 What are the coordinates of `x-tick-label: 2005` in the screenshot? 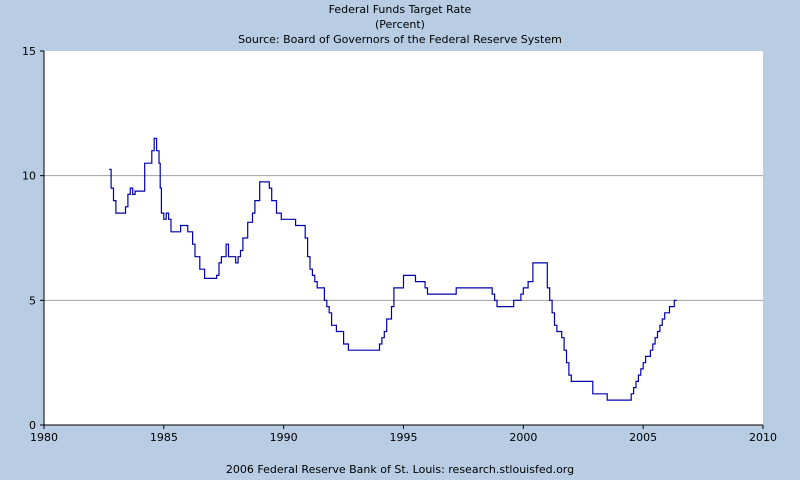 It's located at (643, 437).